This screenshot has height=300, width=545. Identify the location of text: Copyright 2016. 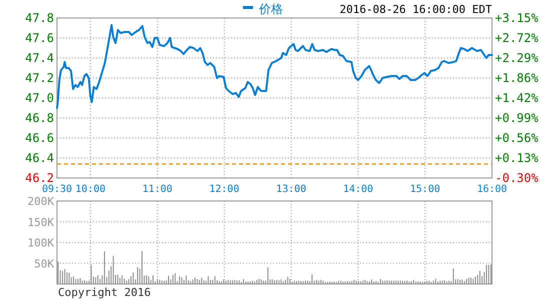
(104, 292).